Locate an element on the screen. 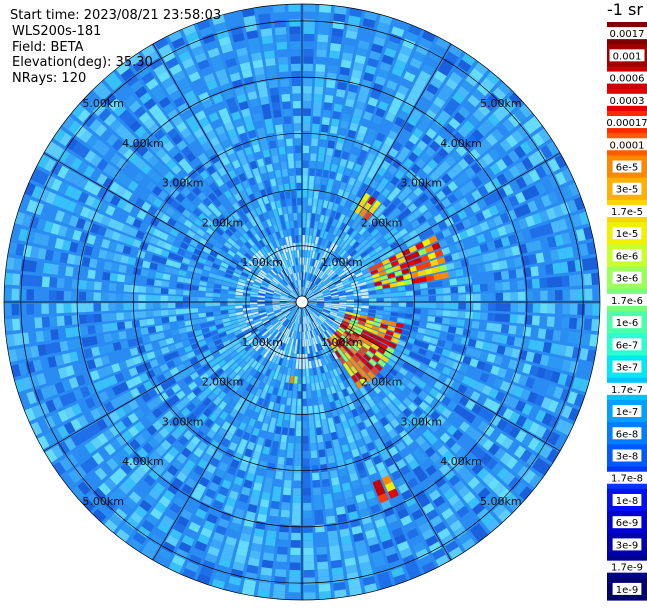 Image resolution: width=647 pixels, height=611 pixels. colorbar-tick-label: 1.7e-8 is located at coordinates (627, 479).